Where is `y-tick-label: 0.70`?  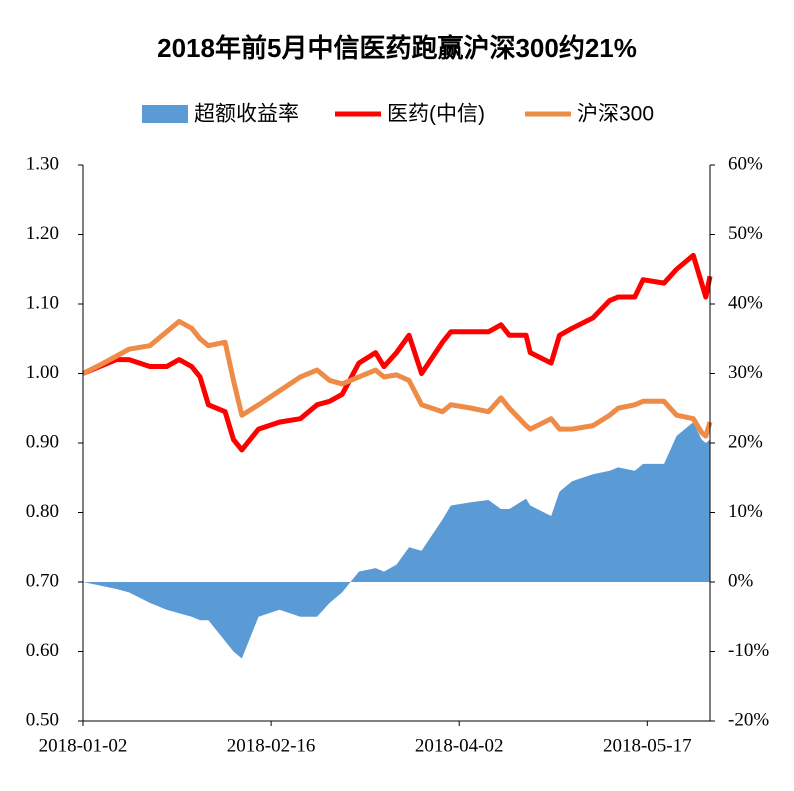
y-tick-label: 0.70 is located at coordinates (42, 580).